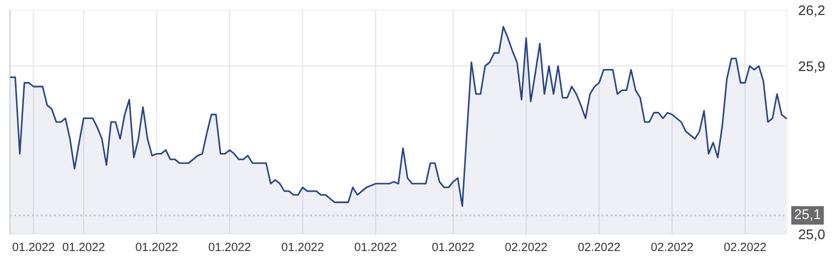 Image resolution: width=832 pixels, height=263 pixels. Describe the element at coordinates (807, 215) in the screenshot. I see `ref-line-label: 25,1` at that location.